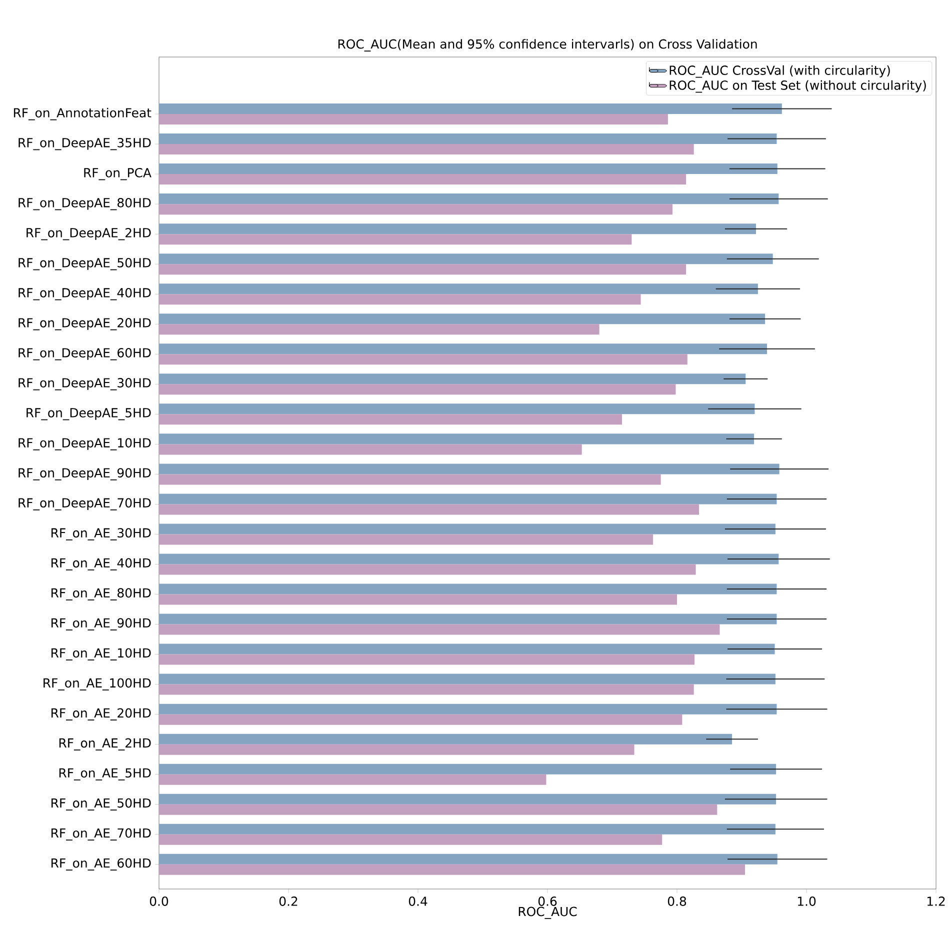  I want to click on x-tick-label: 1.0, so click(807, 901).